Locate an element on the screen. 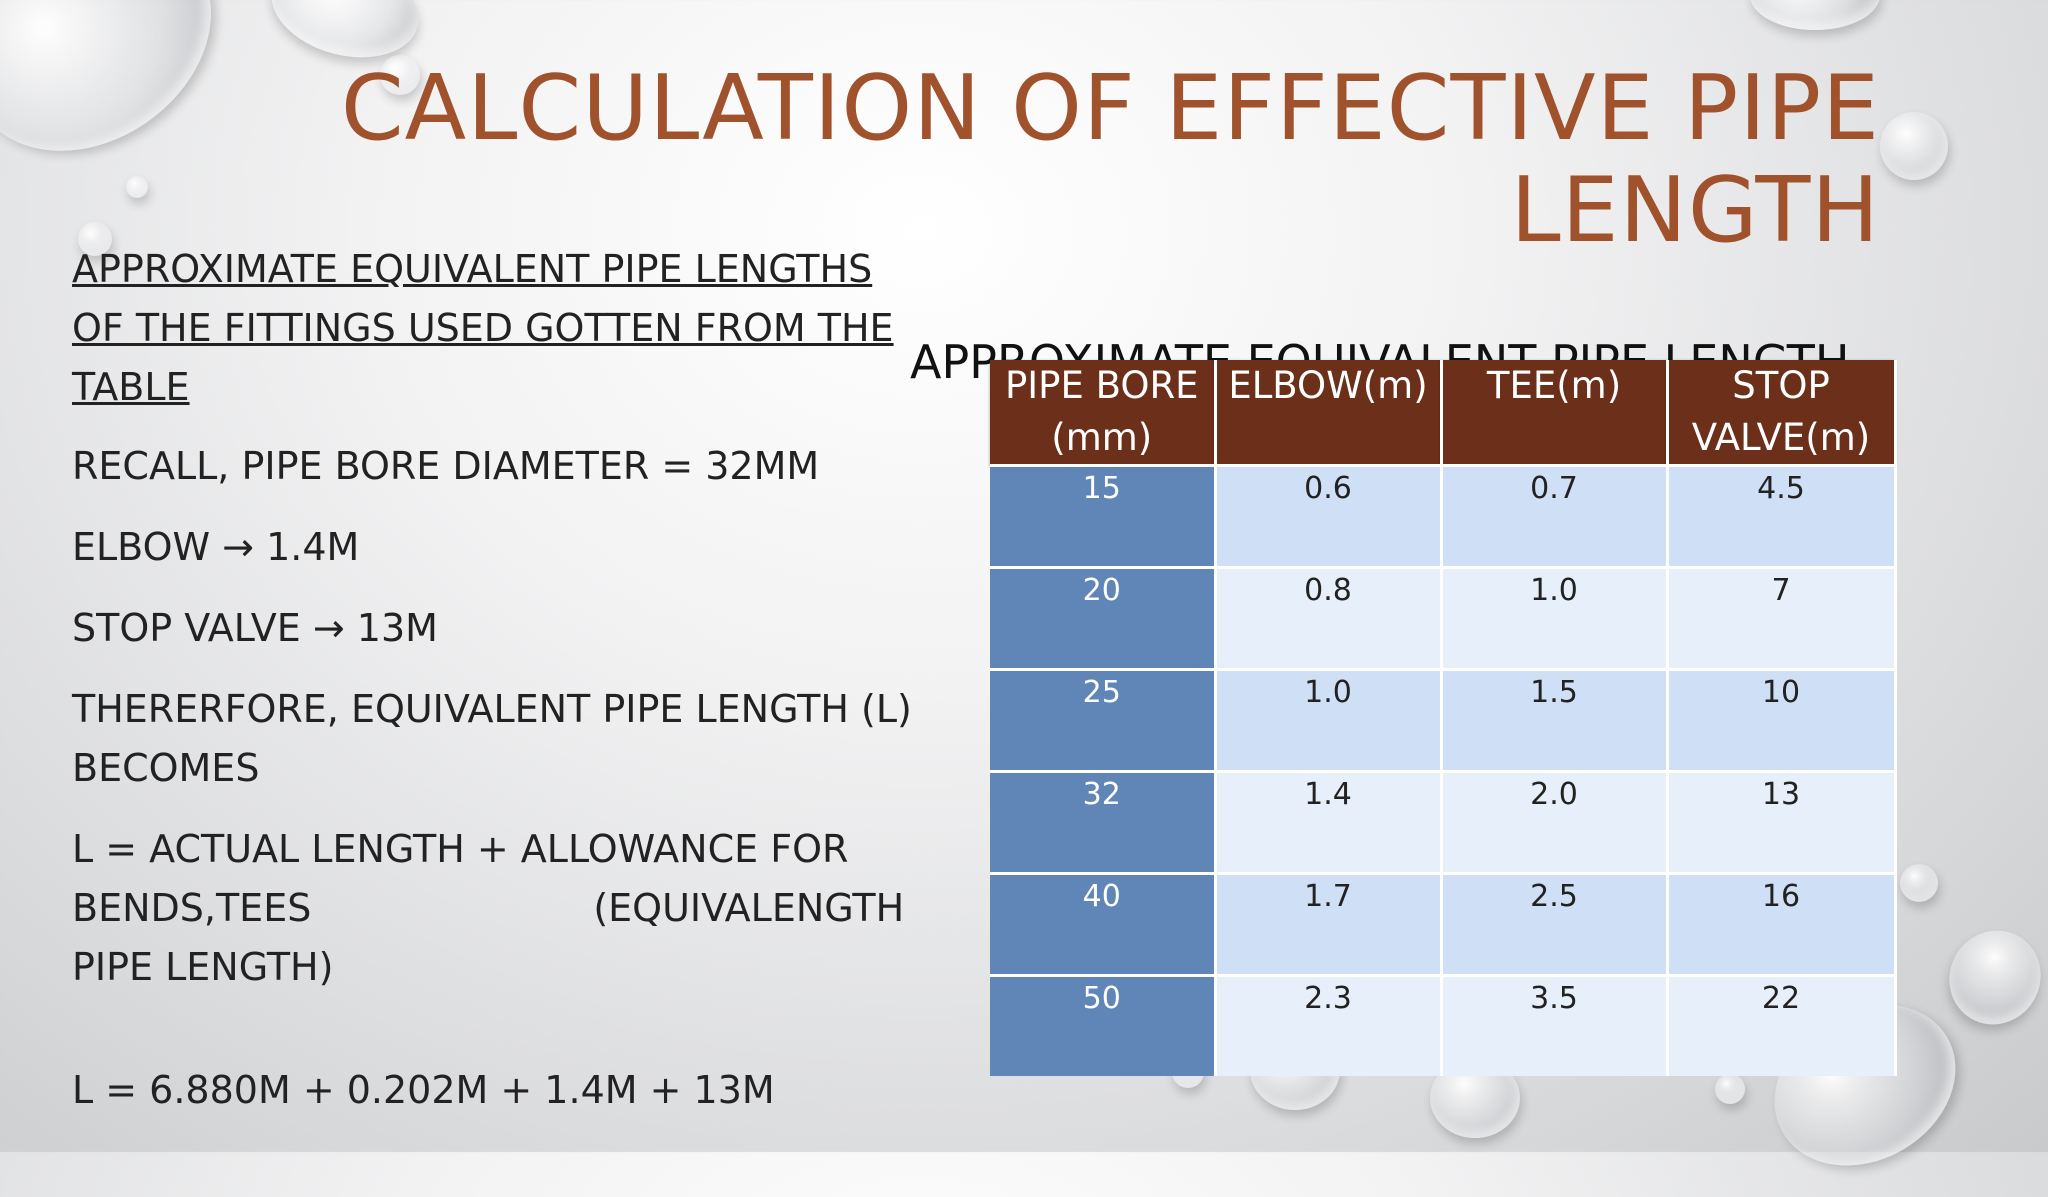 This screenshot has height=1197, width=2048. cell-stop-valve: 4.5 is located at coordinates (1782, 516).